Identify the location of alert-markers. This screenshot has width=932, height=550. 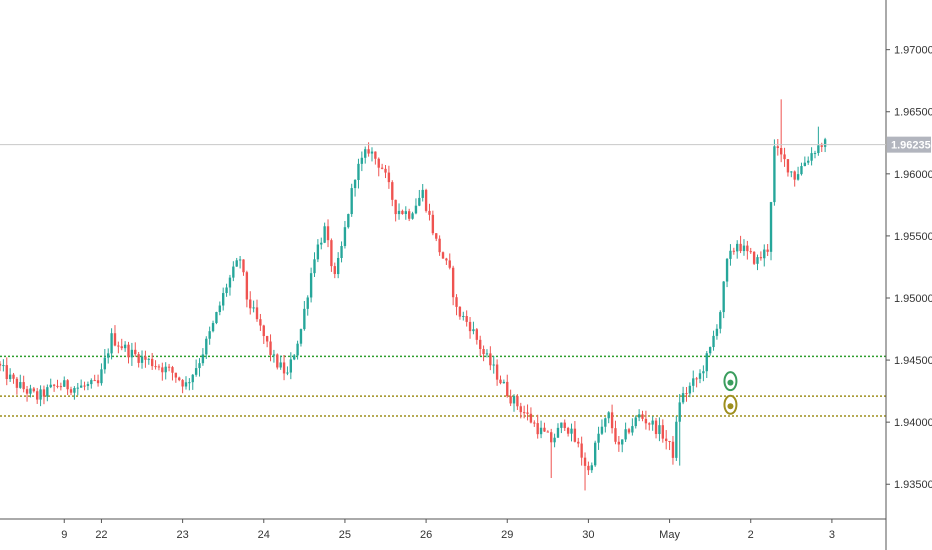
(730, 393).